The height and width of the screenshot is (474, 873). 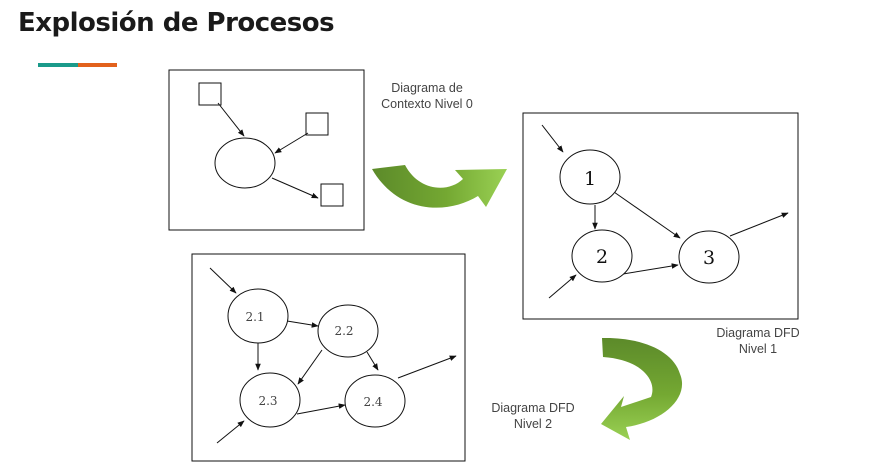 I want to click on level2-process-2-1-label: 2.1, so click(x=254, y=317).